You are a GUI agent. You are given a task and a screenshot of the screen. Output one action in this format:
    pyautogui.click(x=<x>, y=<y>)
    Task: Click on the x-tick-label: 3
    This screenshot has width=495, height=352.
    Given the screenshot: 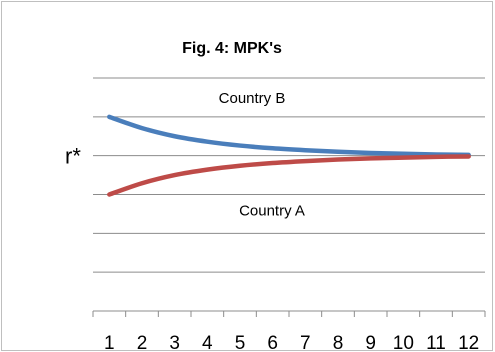 What is the action you would take?
    pyautogui.click(x=174, y=342)
    